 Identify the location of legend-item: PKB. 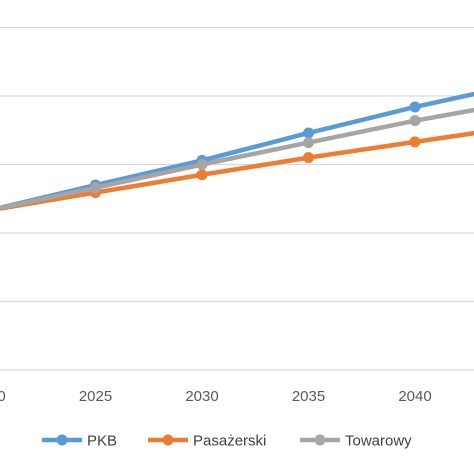
(79, 441).